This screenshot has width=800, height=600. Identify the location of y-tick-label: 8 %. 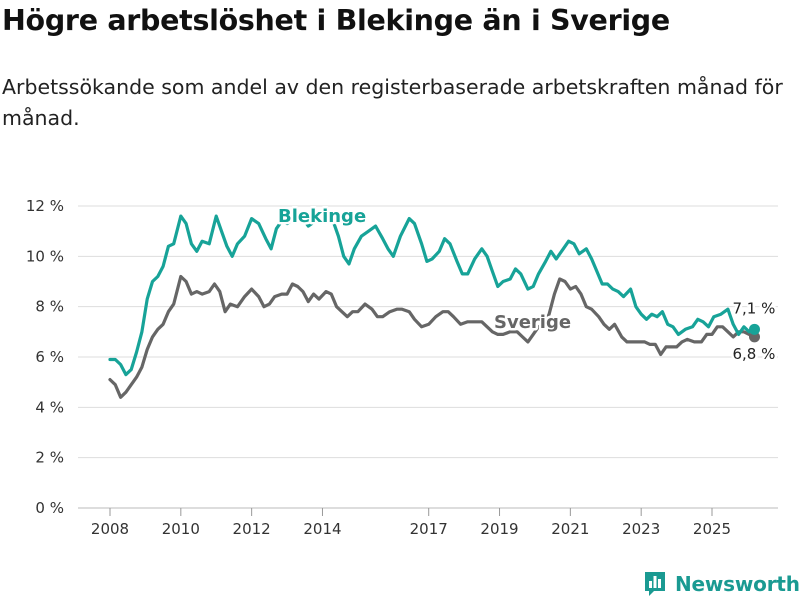
(49, 307).